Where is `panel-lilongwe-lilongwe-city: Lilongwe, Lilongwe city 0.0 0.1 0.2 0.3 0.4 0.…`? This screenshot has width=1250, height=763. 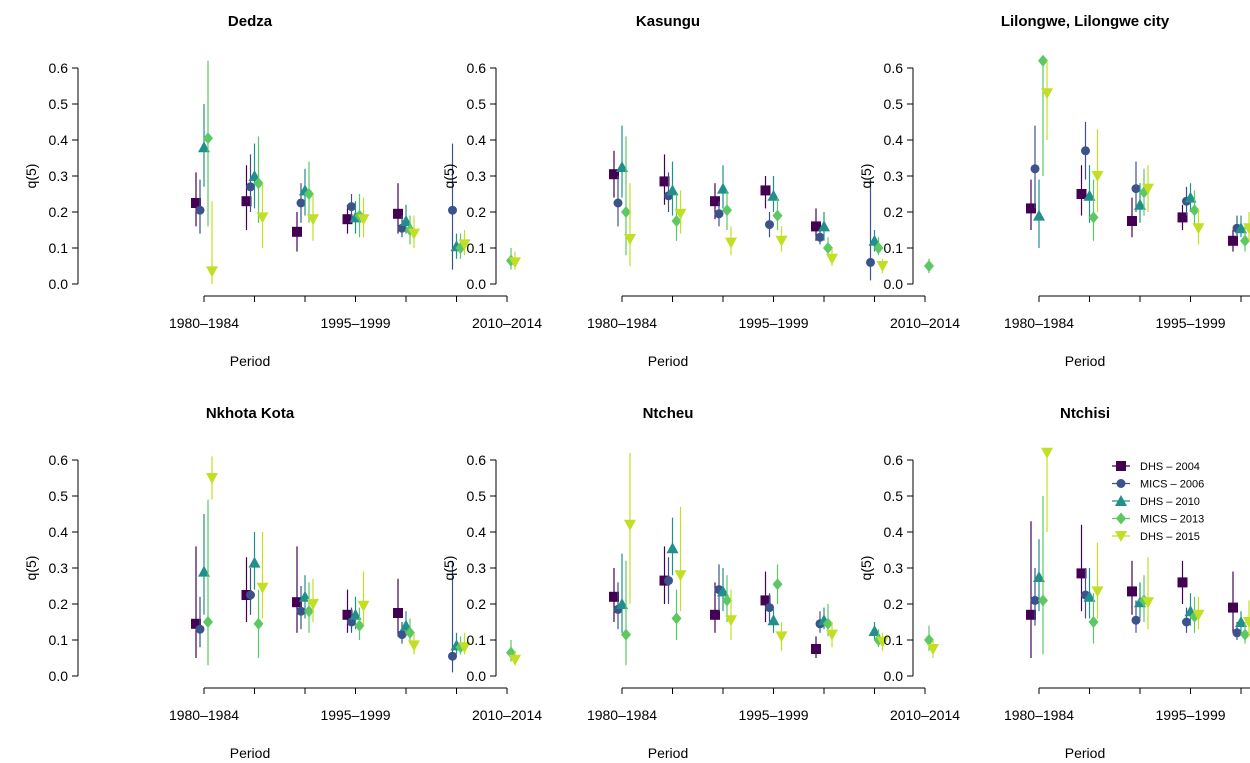 panel-lilongwe-lilongwe-city: Lilongwe, Lilongwe city 0.0 0.1 0.2 0.3 0.4 0.… is located at coordinates (1054, 191).